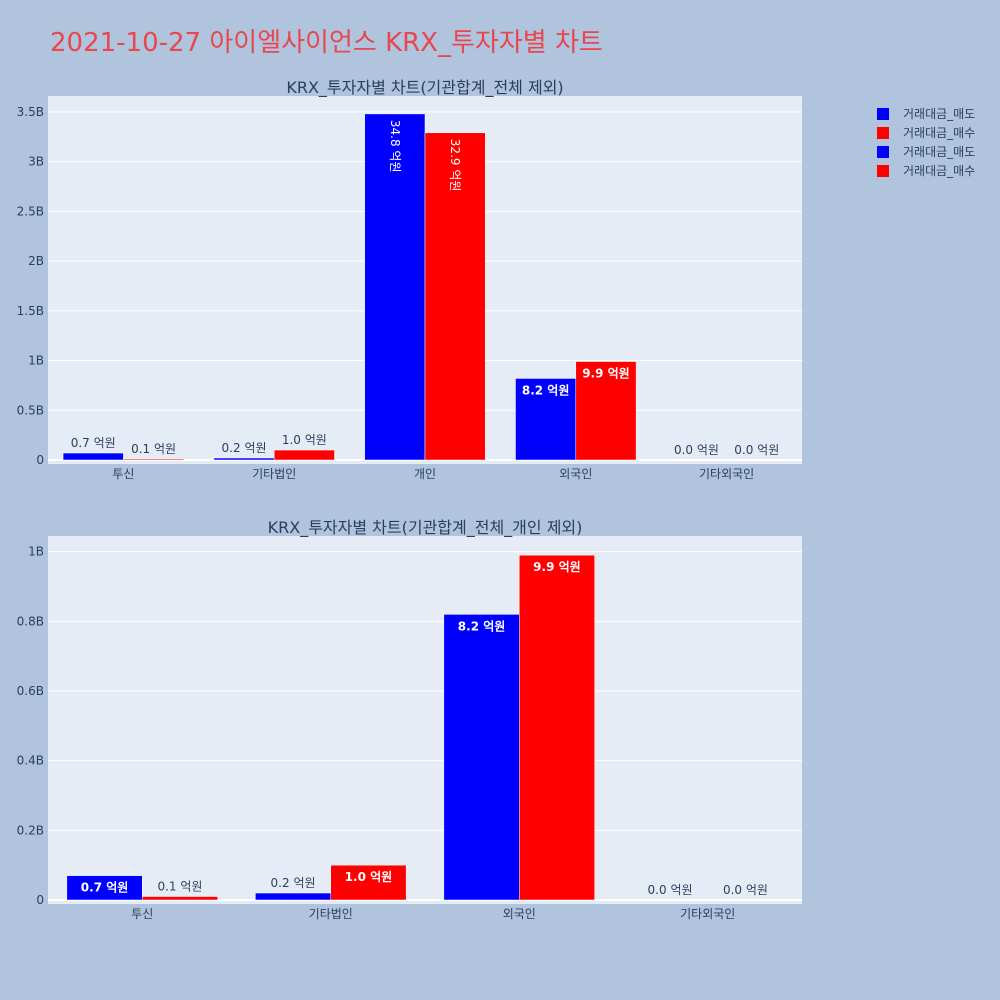 The width and height of the screenshot is (1000, 1000). What do you see at coordinates (30, 410) in the screenshot?
I see `y-tick-label: 0.5B` at bounding box center [30, 410].